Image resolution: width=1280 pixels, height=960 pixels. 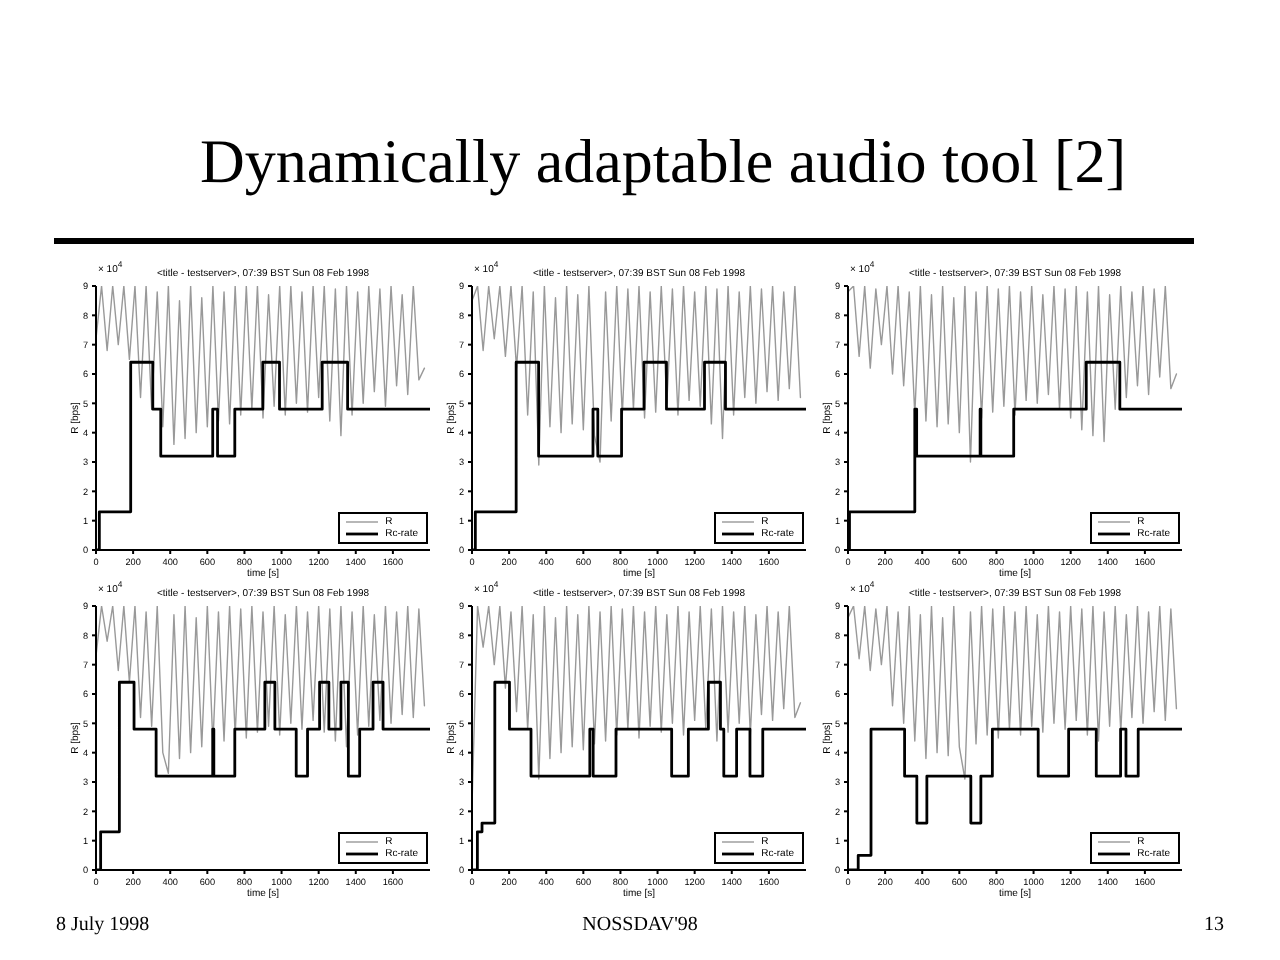 What do you see at coordinates (663, 161) in the screenshot?
I see `text: Dynamically adaptable audio tool [2]` at bounding box center [663, 161].